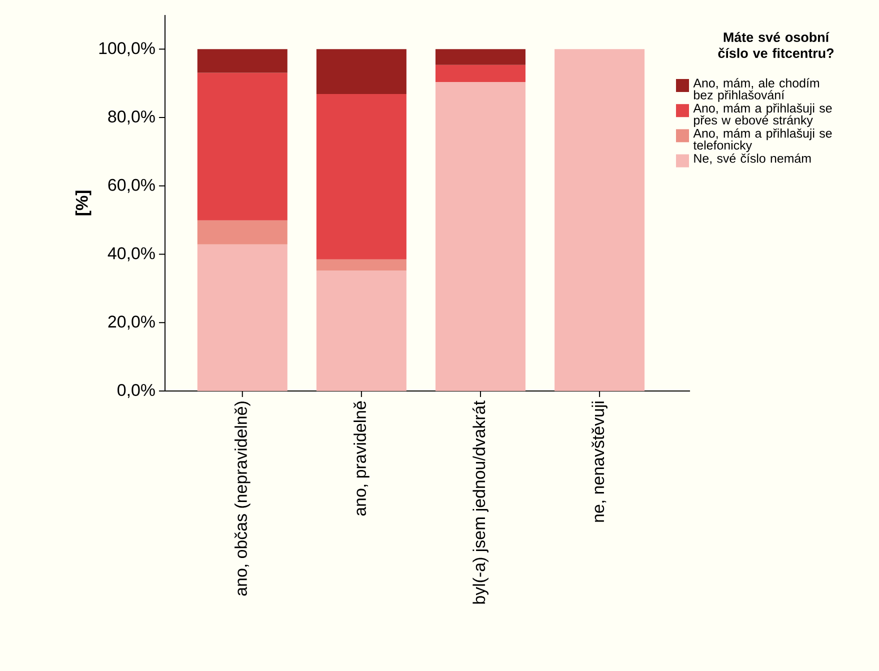 Image resolution: width=879 pixels, height=671 pixels. Describe the element at coordinates (756, 90) in the screenshot. I see `legend-label: Ano, mám, ale chodím bez přihlašování` at that location.